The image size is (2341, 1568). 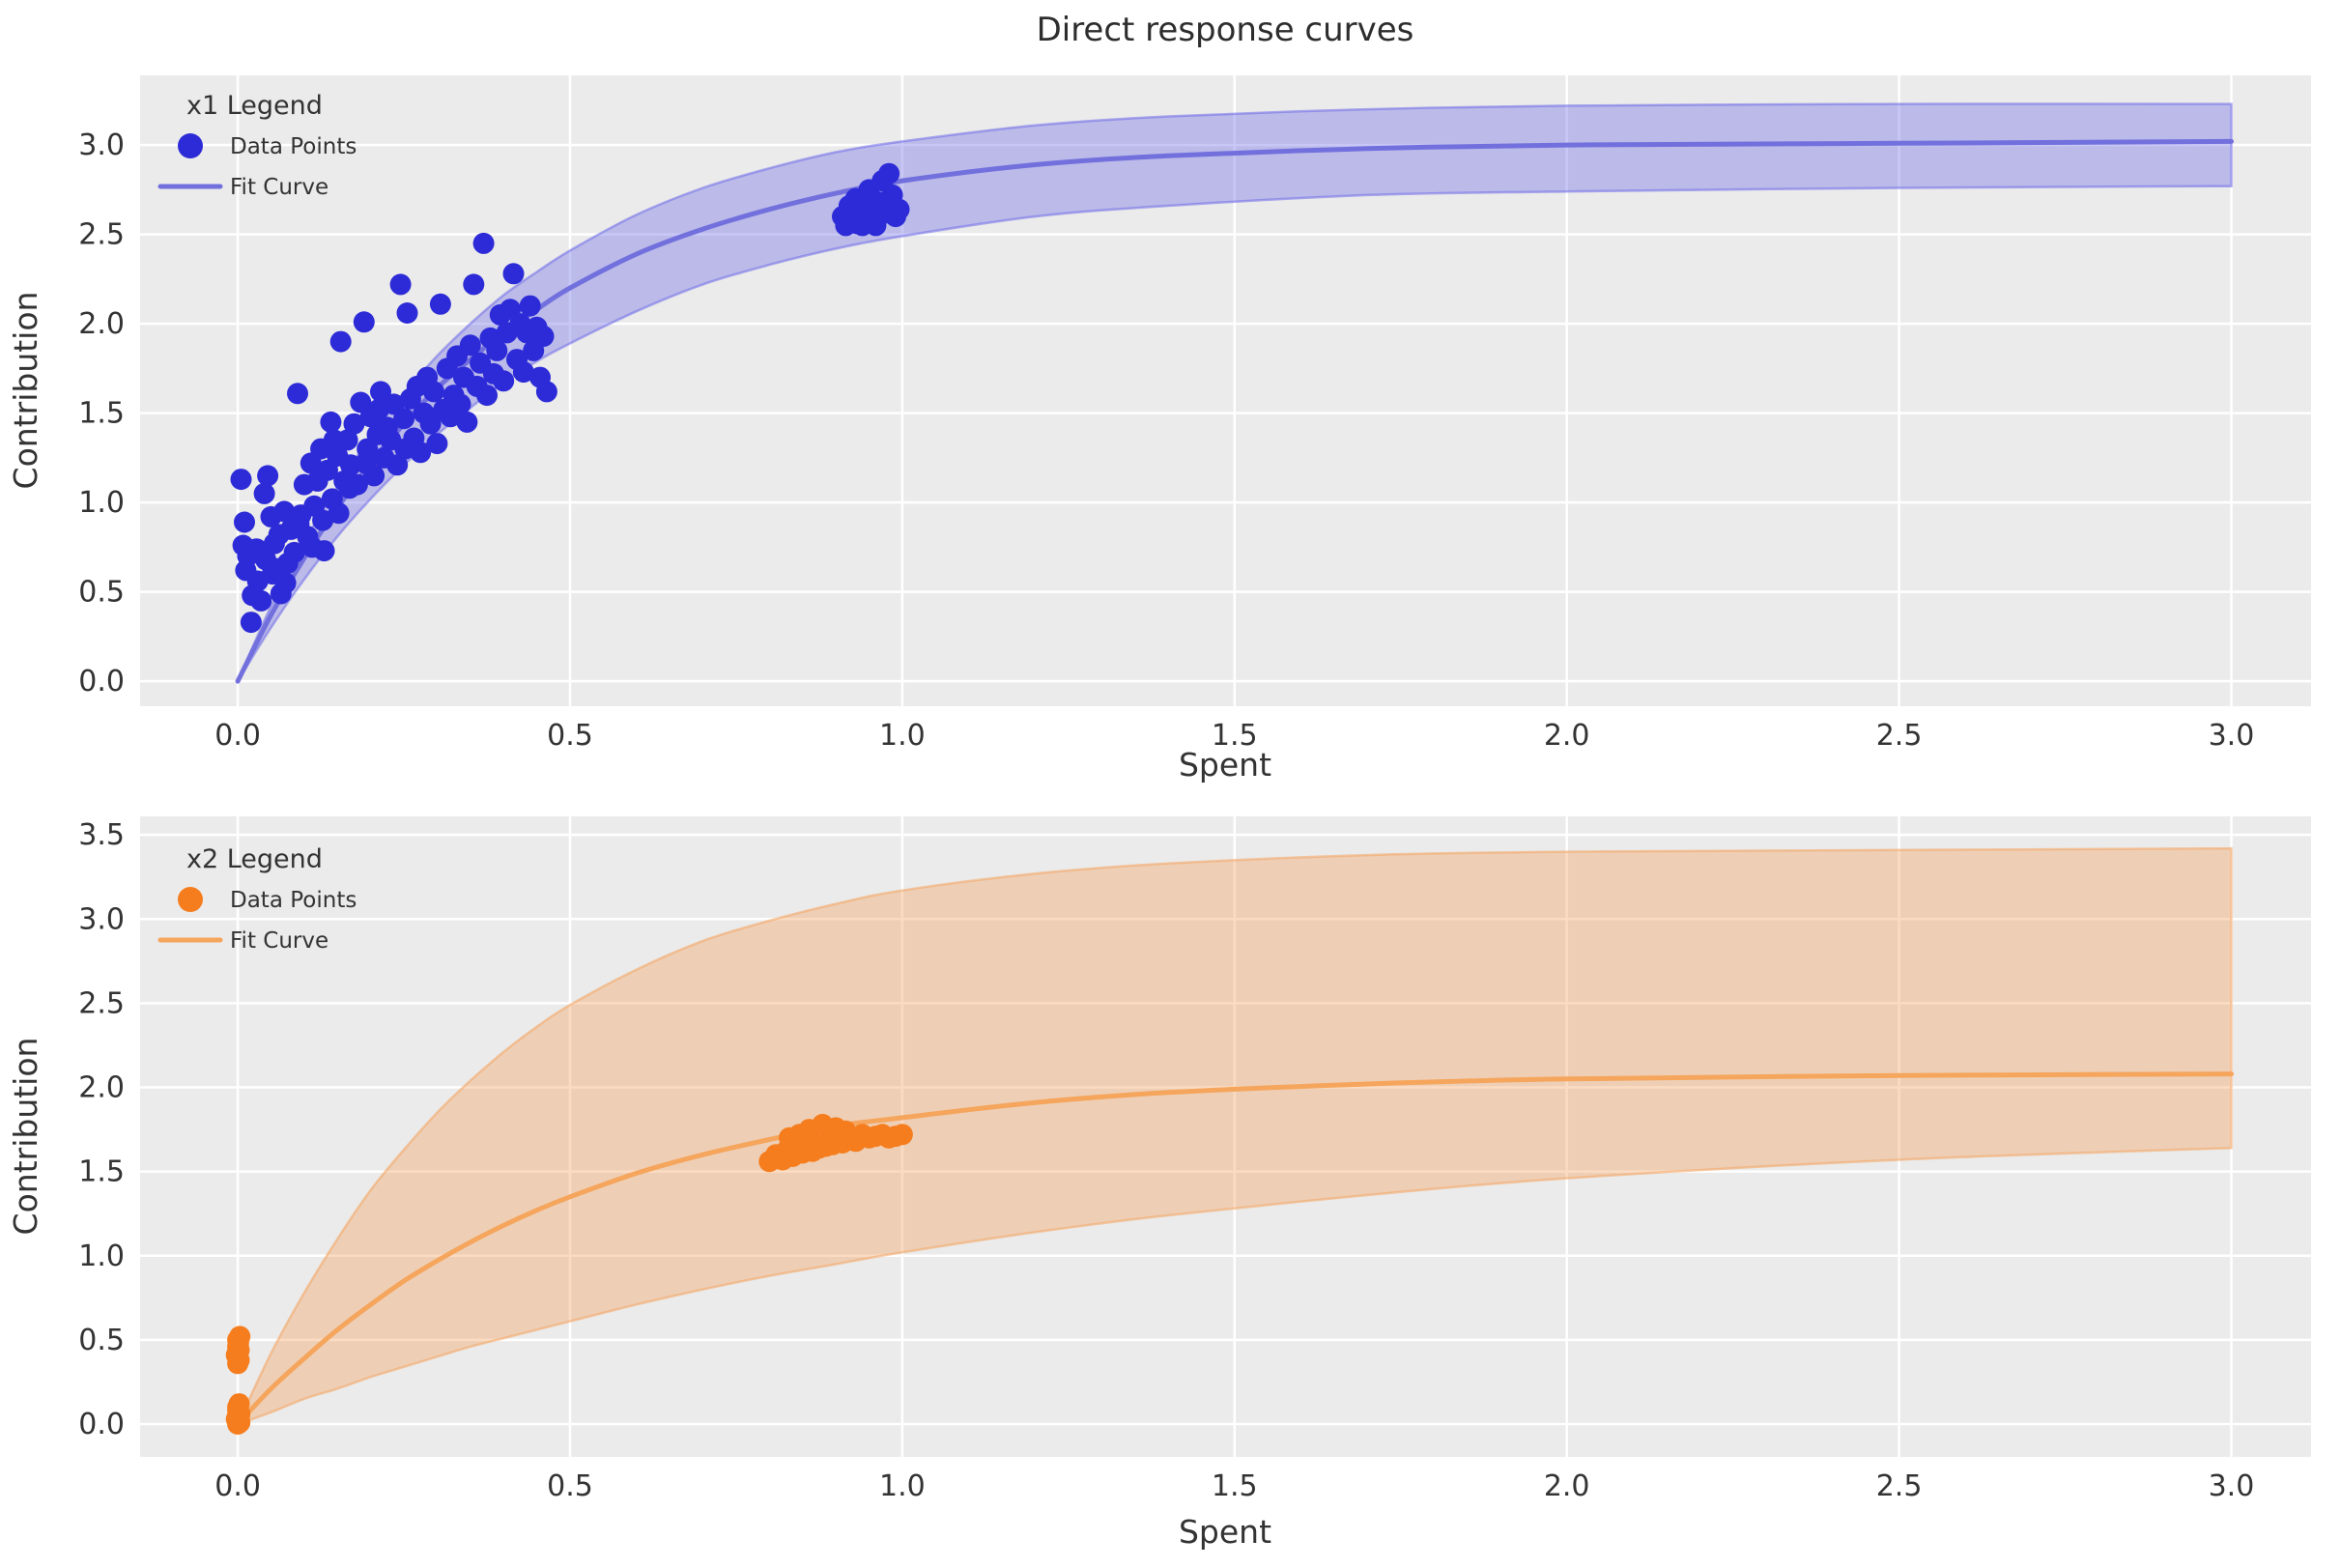 I want to click on x2-xaxis-label: Spent, so click(x=1225, y=1532).